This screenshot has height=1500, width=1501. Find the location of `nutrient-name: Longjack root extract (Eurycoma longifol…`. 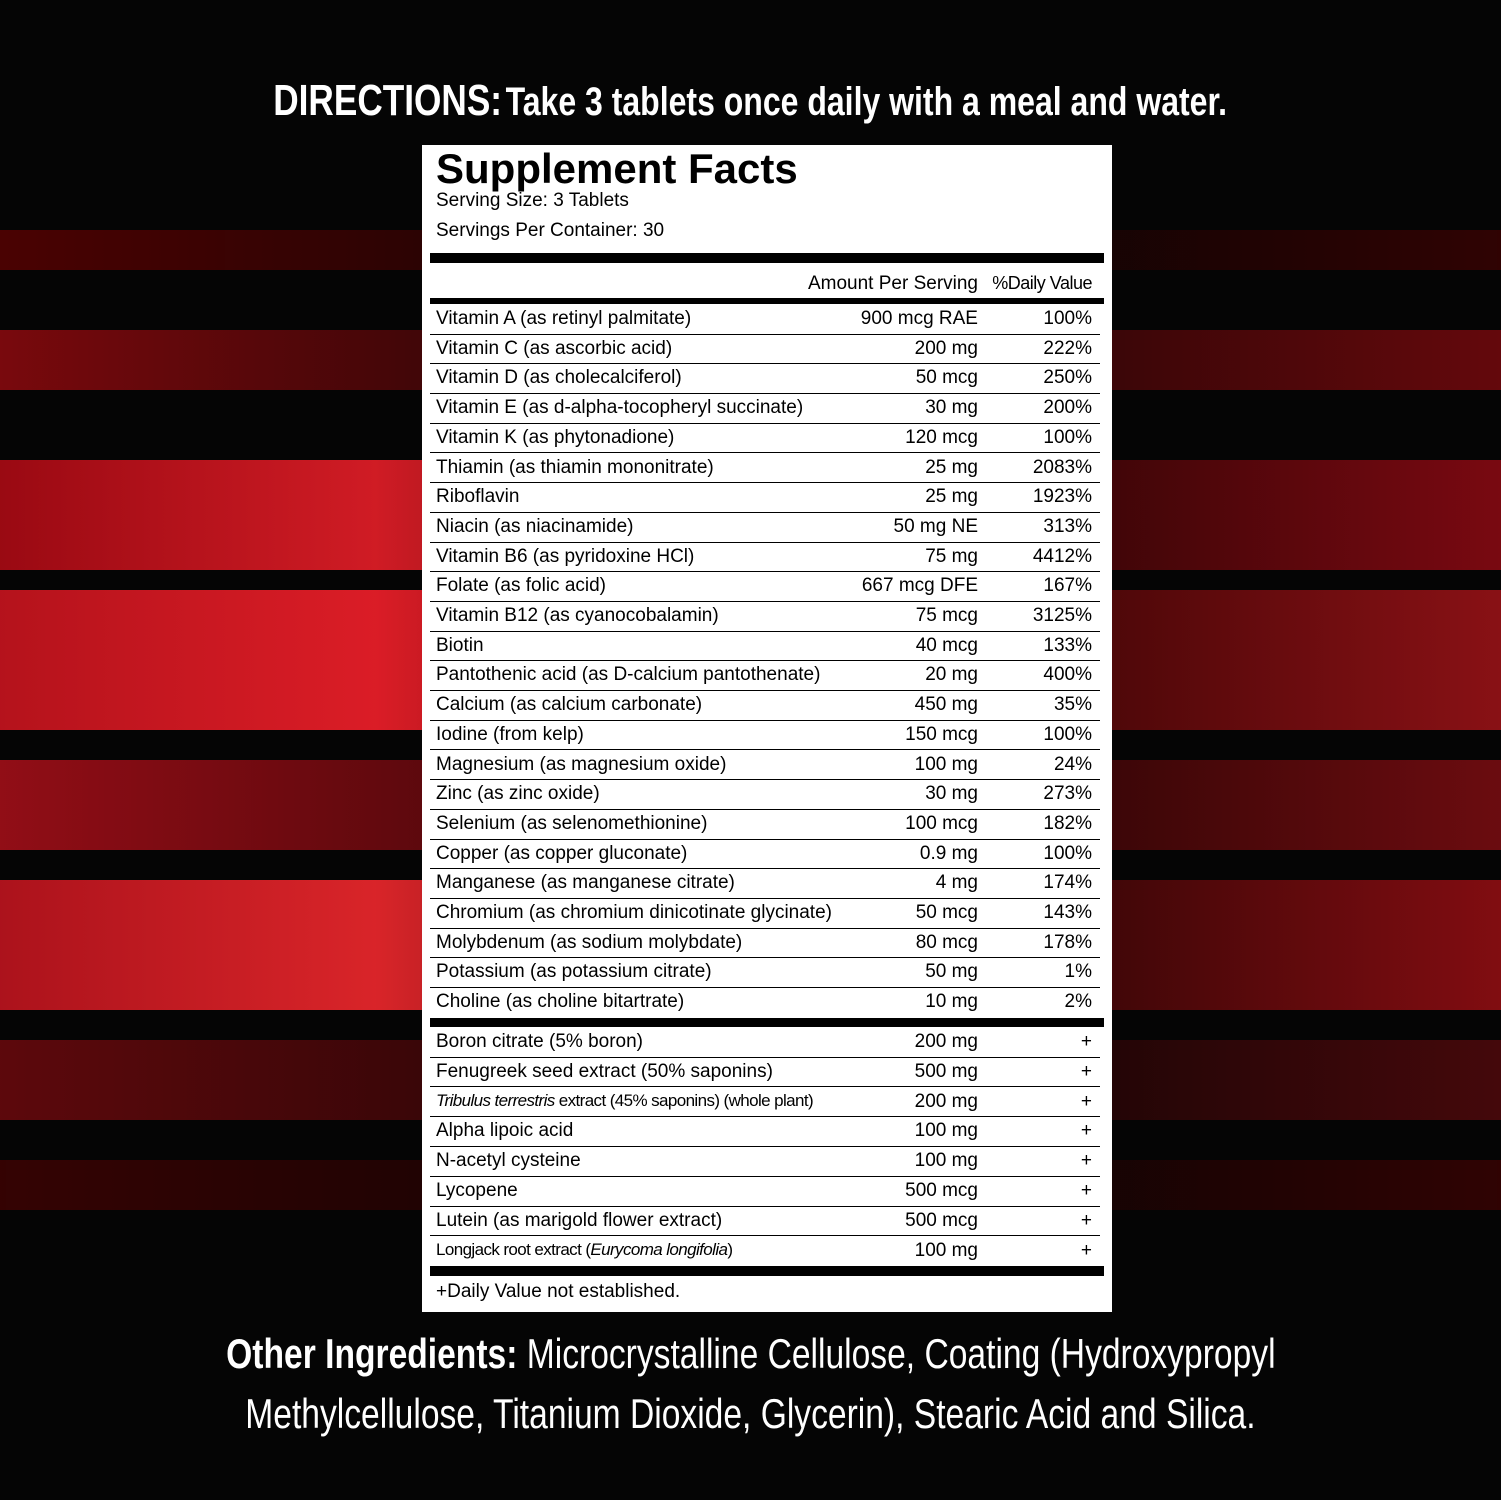

nutrient-name: Longjack root extract (Eurycoma longifol… is located at coordinates (584, 1249).